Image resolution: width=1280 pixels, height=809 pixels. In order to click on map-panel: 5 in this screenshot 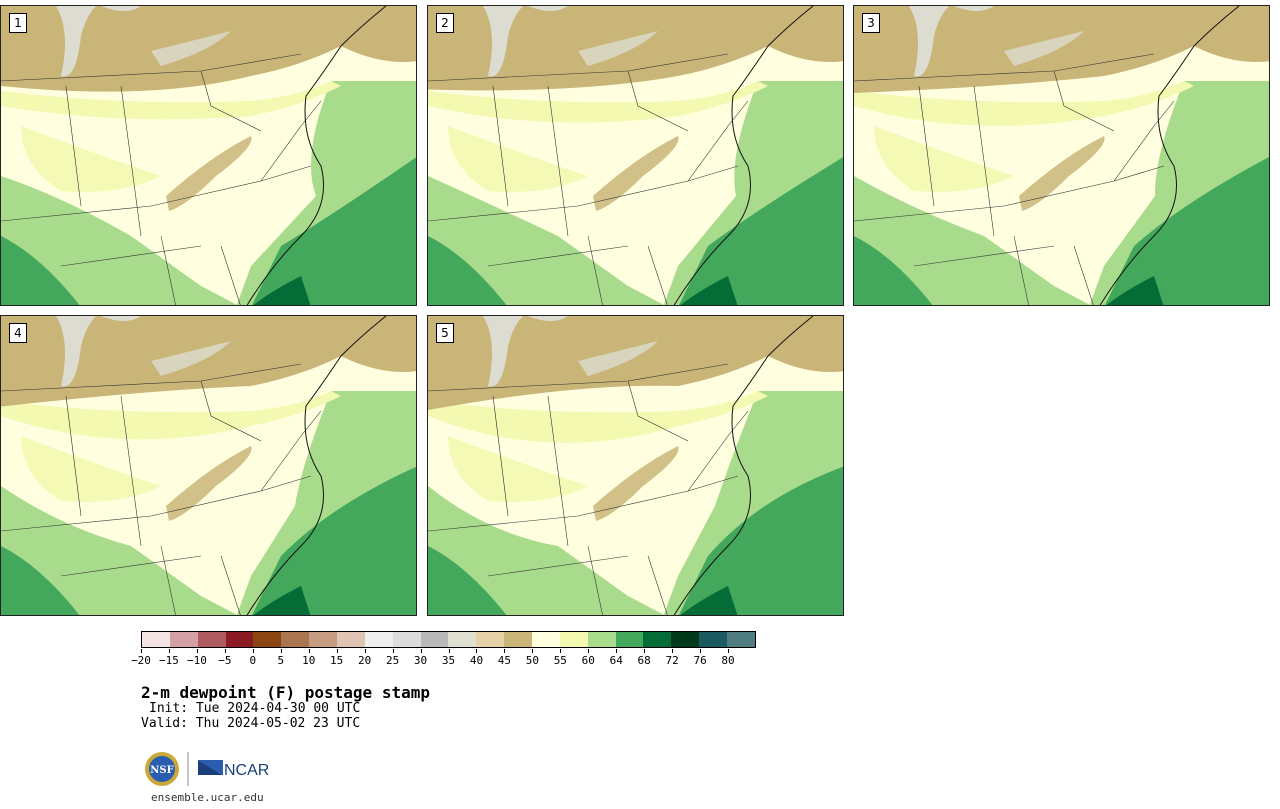, I will do `click(635, 465)`.